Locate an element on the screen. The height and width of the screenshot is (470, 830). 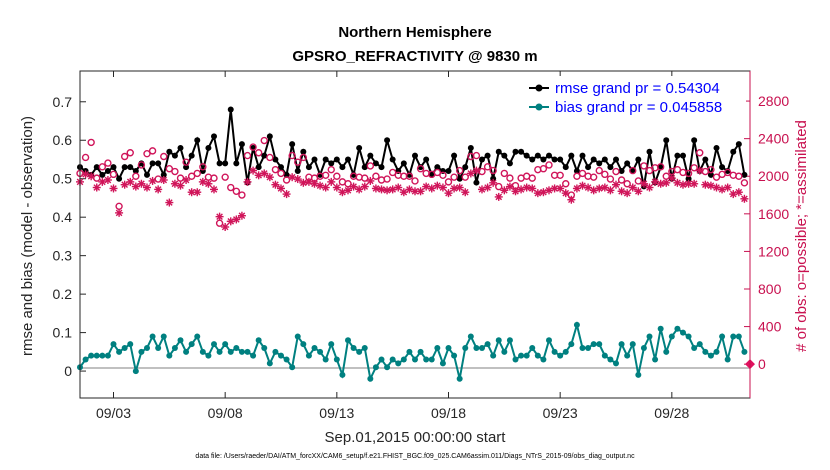
y-tick-label: 0.2 is located at coordinates (63, 294).